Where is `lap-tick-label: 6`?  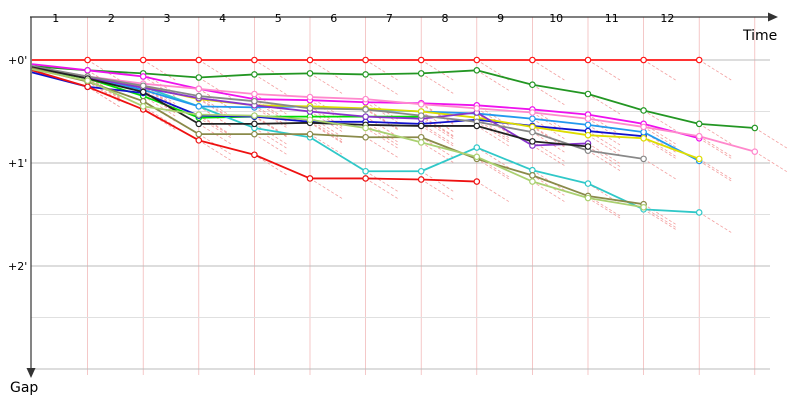
lap-tick-label: 6 is located at coordinates (333, 18).